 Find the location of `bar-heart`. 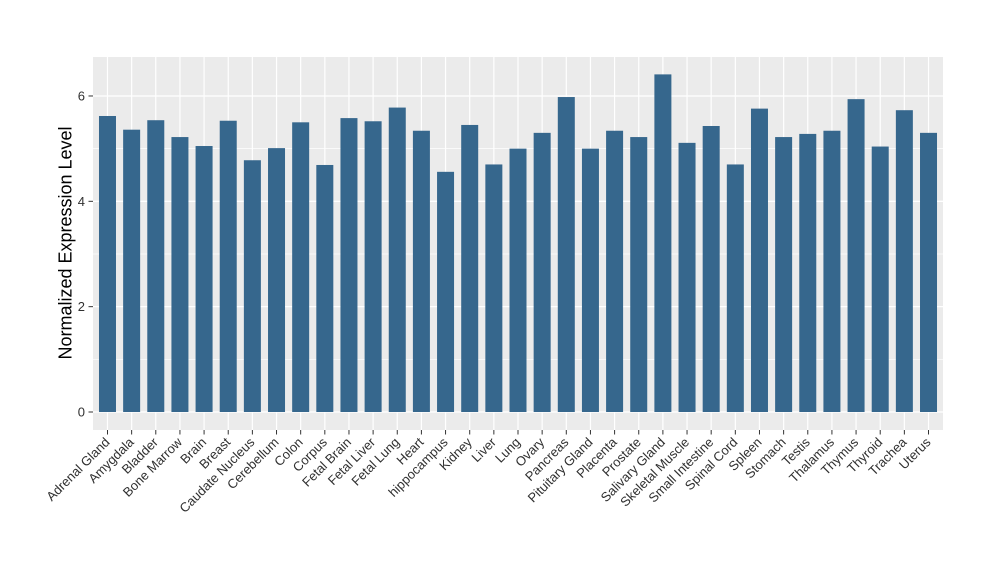

bar-heart is located at coordinates (421, 271).